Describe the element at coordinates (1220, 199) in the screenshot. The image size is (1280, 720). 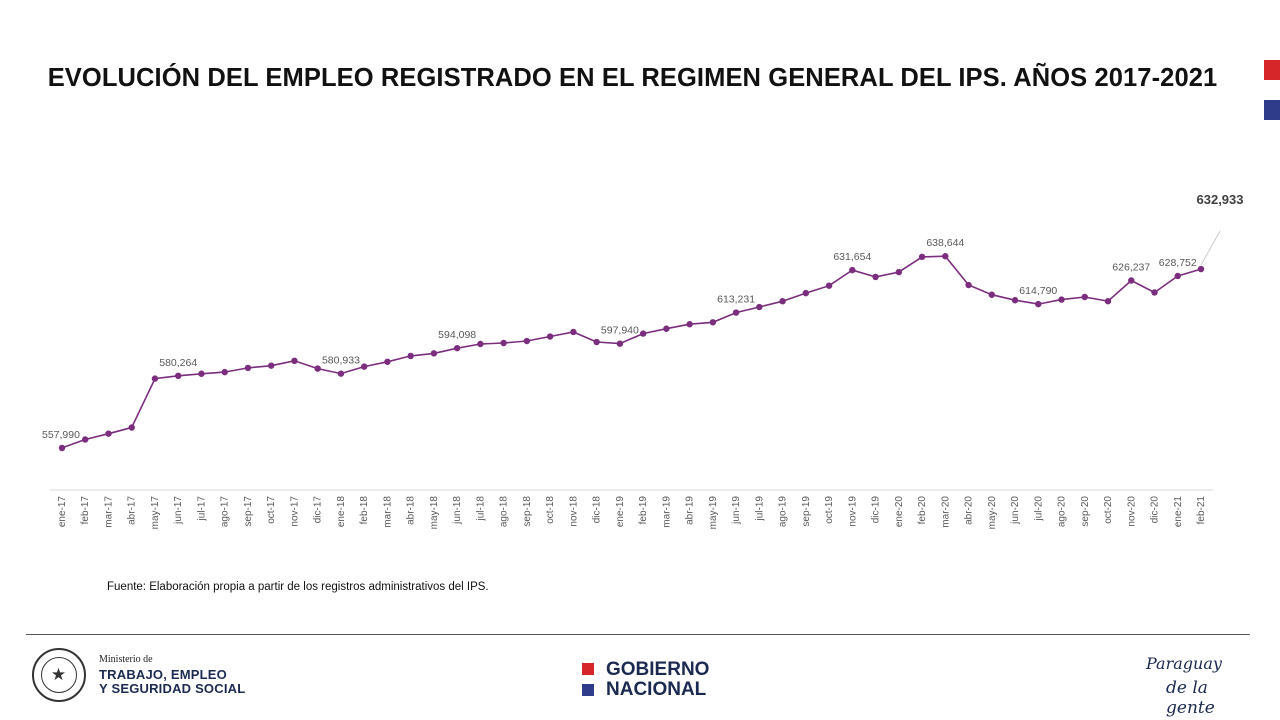
I see `data-label-feb-21: 632,933` at that location.